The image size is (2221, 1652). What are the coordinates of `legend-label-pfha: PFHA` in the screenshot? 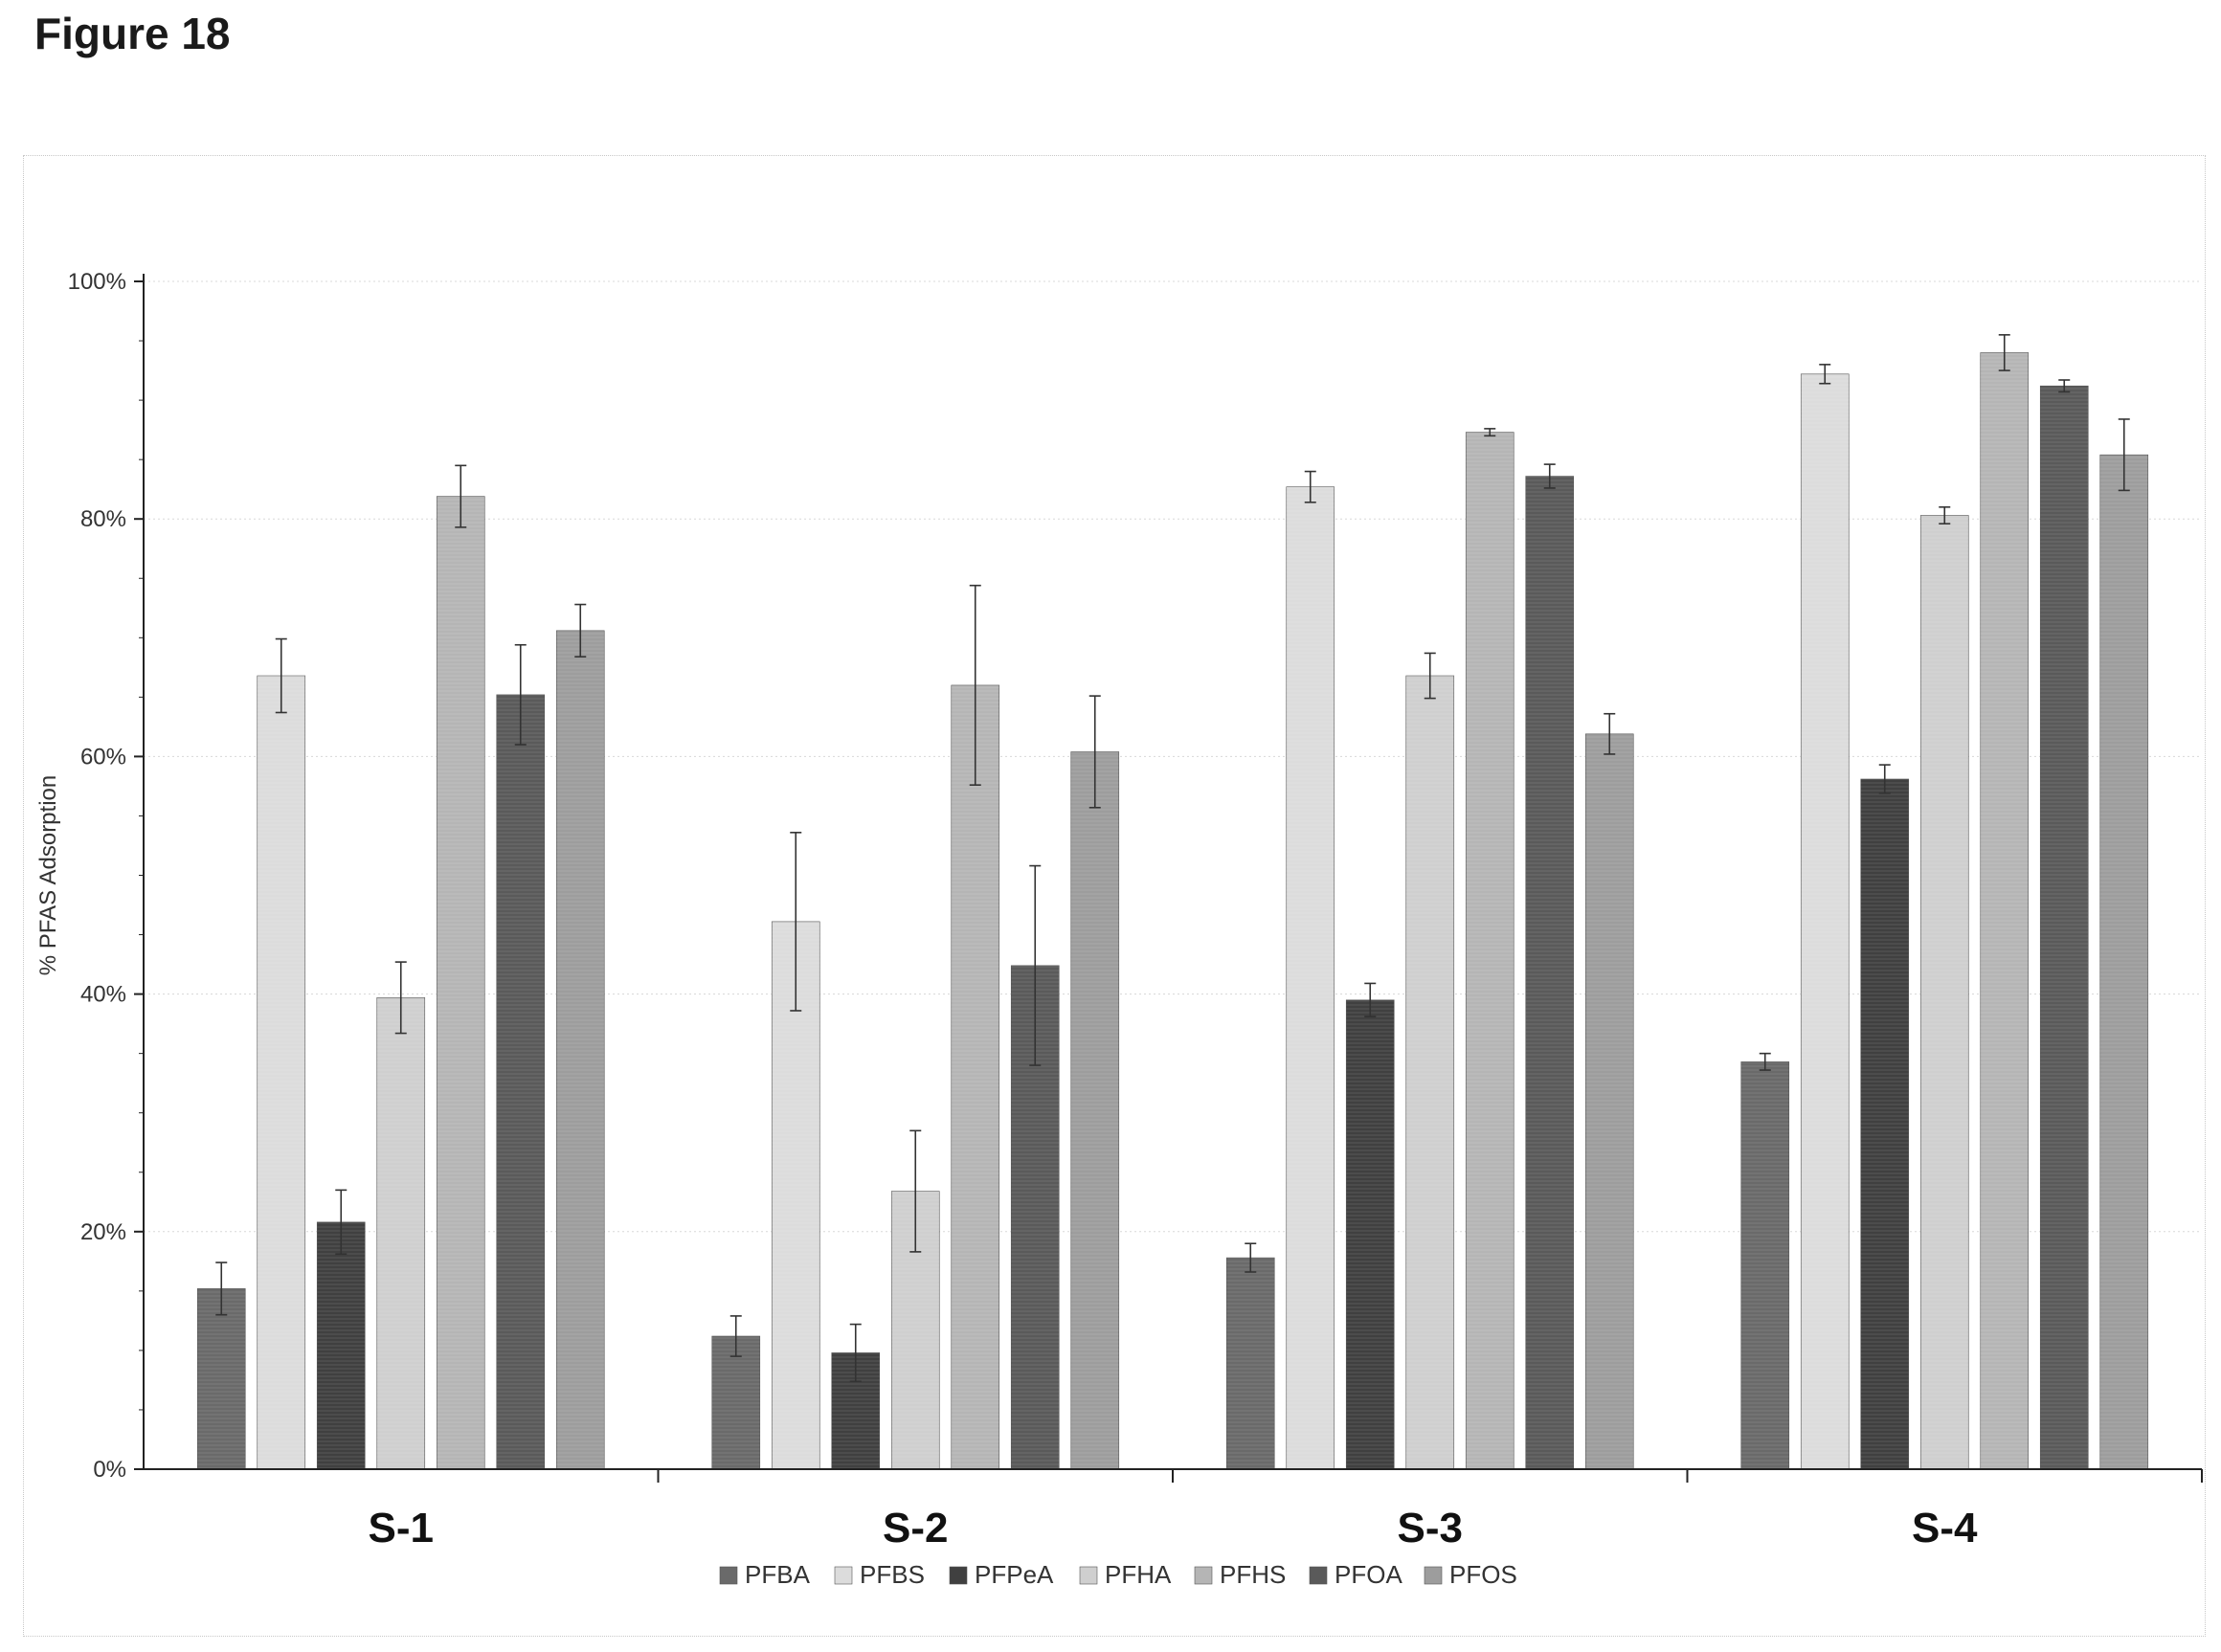 It's located at (1138, 1574).